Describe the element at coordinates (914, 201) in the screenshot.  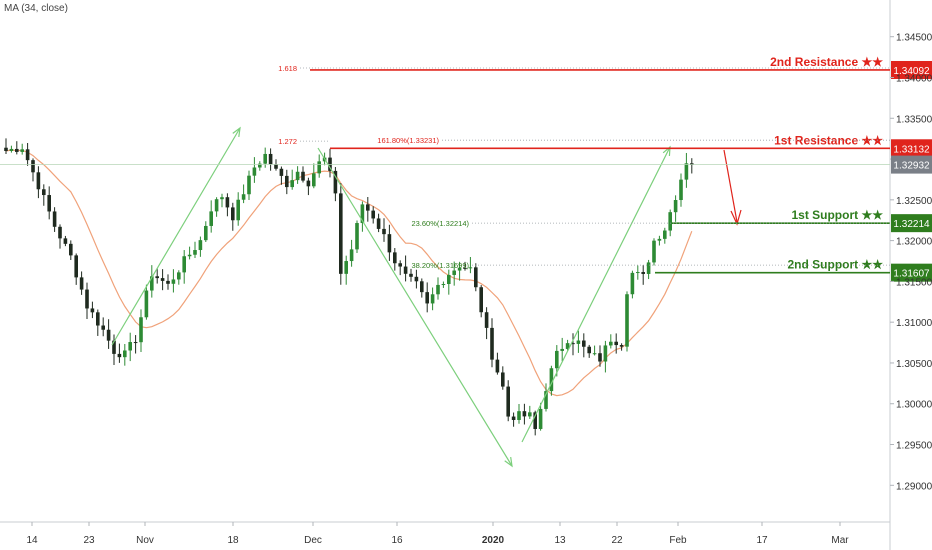
I see `price-tick-label: 1.32500` at that location.